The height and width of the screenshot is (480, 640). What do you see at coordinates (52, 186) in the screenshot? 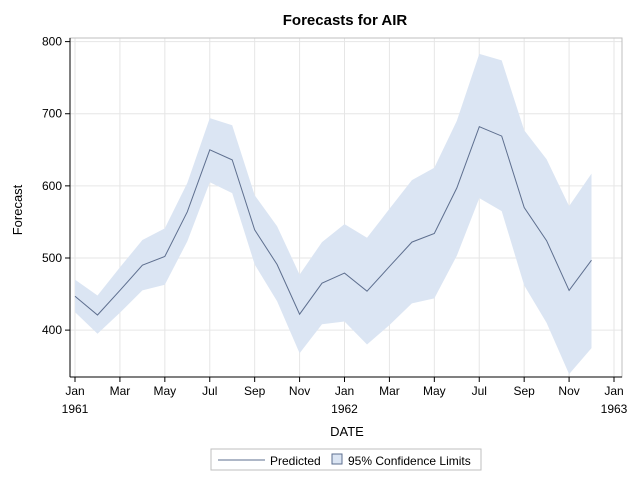
I see `y-tick-label: 600` at bounding box center [52, 186].